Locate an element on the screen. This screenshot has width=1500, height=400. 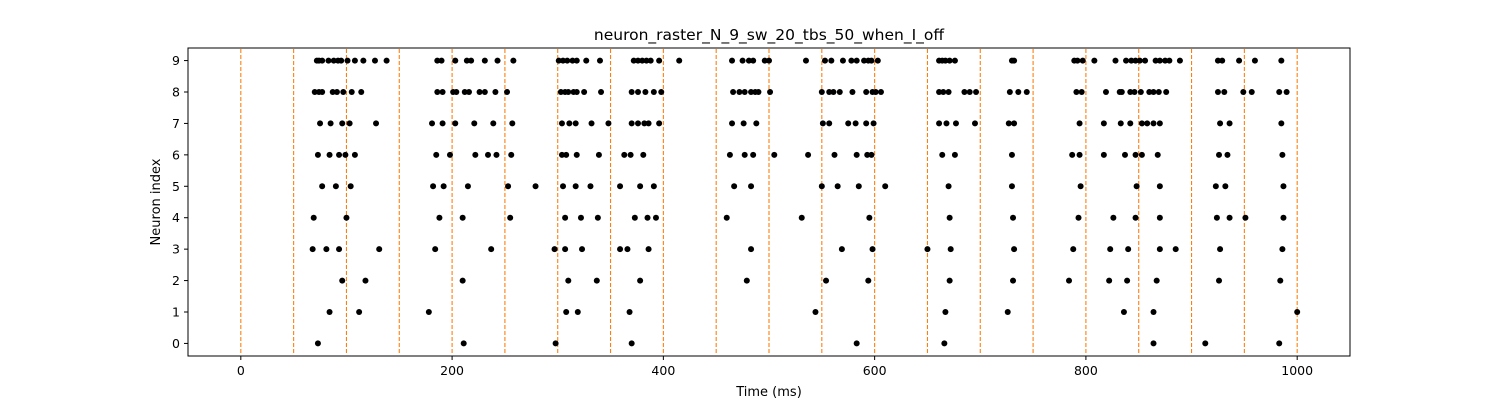
y-tick-label: 5 is located at coordinates (176, 186).